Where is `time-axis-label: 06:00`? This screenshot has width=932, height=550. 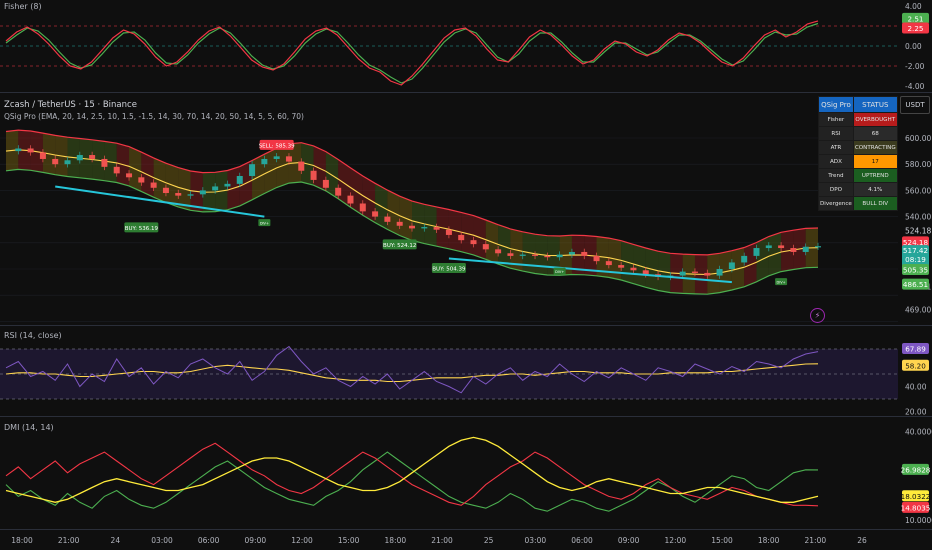 time-axis-label: 06:00 is located at coordinates (209, 540).